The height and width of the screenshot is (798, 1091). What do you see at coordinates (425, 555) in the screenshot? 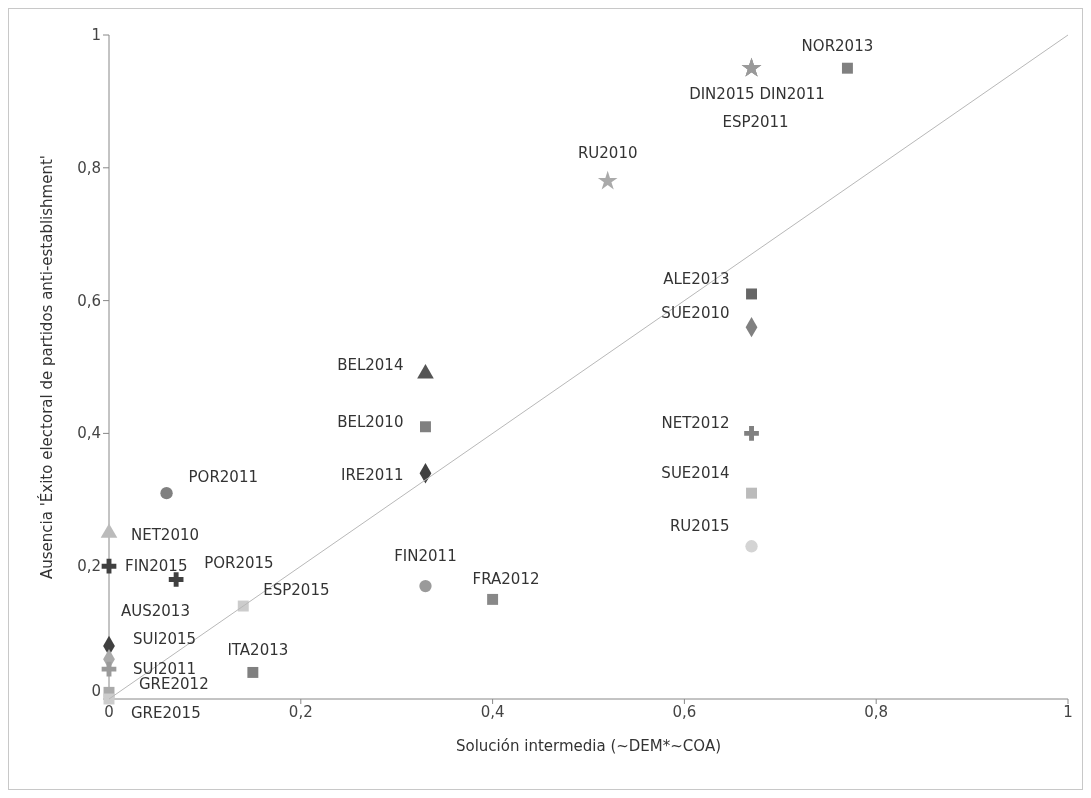
I see `series-label: FIN2011` at bounding box center [425, 555].